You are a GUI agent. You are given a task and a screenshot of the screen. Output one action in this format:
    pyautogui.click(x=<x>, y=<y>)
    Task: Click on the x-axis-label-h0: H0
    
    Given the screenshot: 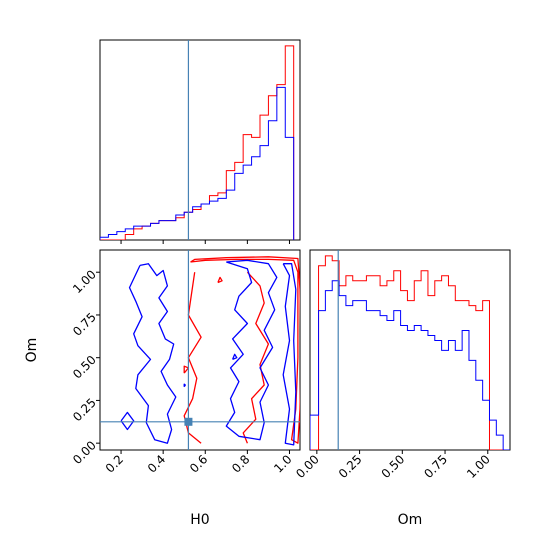 What is the action you would take?
    pyautogui.click(x=199, y=520)
    